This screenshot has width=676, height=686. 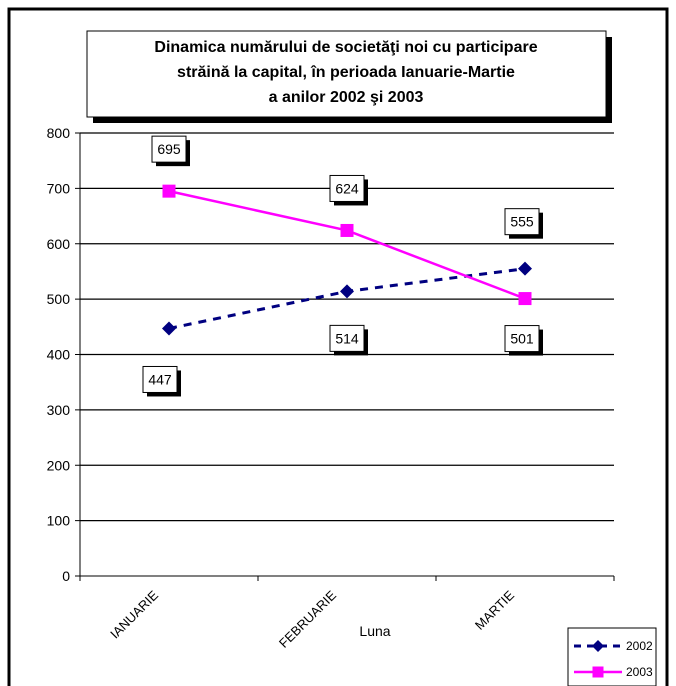 I want to click on data-label-2003: 501, so click(x=523, y=340).